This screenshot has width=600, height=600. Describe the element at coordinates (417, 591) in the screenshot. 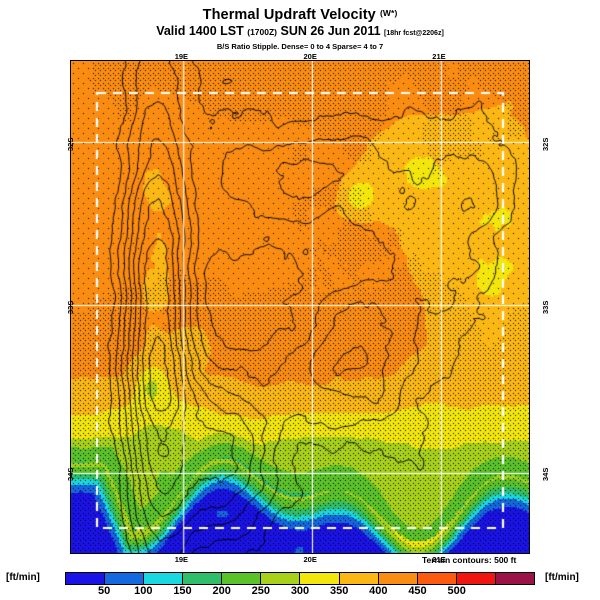

I see `colorbar-tick-450: 450` at that location.